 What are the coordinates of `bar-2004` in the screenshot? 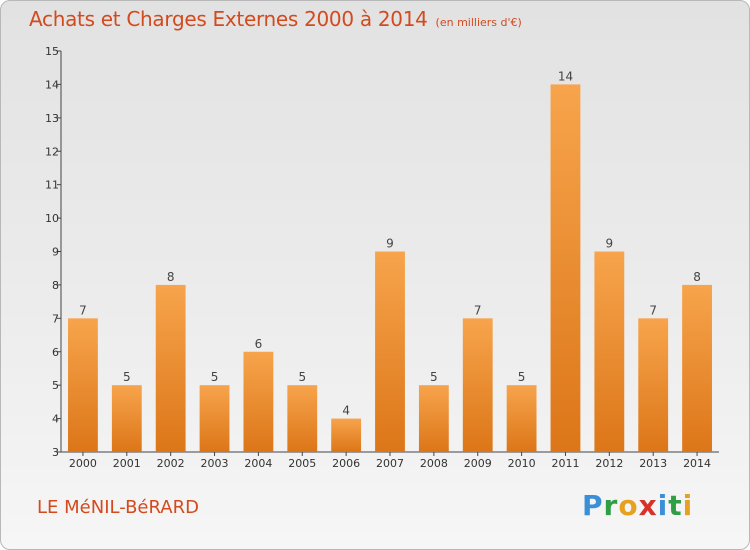 It's located at (258, 401).